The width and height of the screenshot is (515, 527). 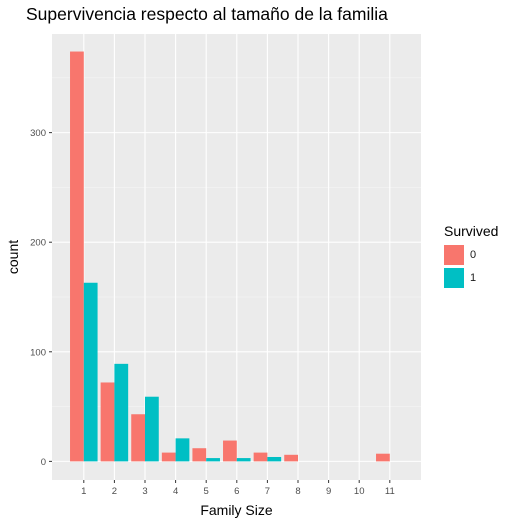 I want to click on y-axis: 0 100 200 300, so click(x=41, y=298).